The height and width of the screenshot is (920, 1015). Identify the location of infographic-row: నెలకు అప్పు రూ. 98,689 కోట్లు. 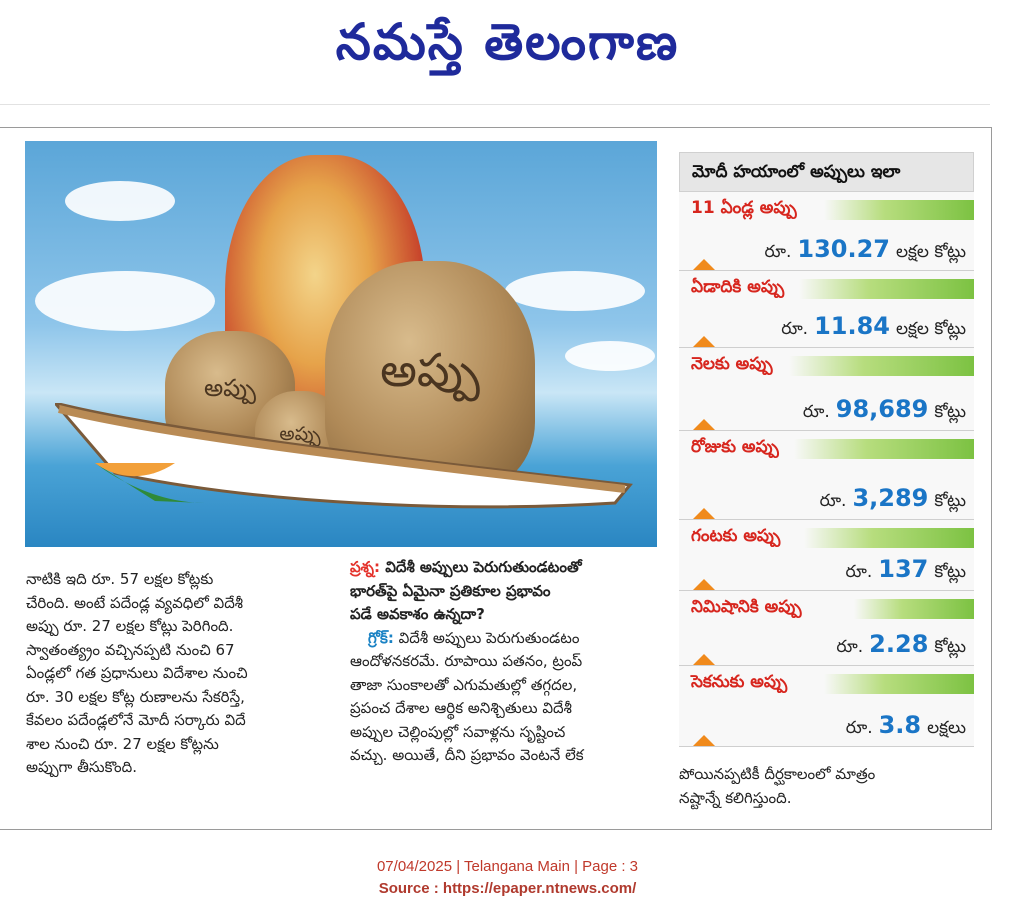
(826, 389).